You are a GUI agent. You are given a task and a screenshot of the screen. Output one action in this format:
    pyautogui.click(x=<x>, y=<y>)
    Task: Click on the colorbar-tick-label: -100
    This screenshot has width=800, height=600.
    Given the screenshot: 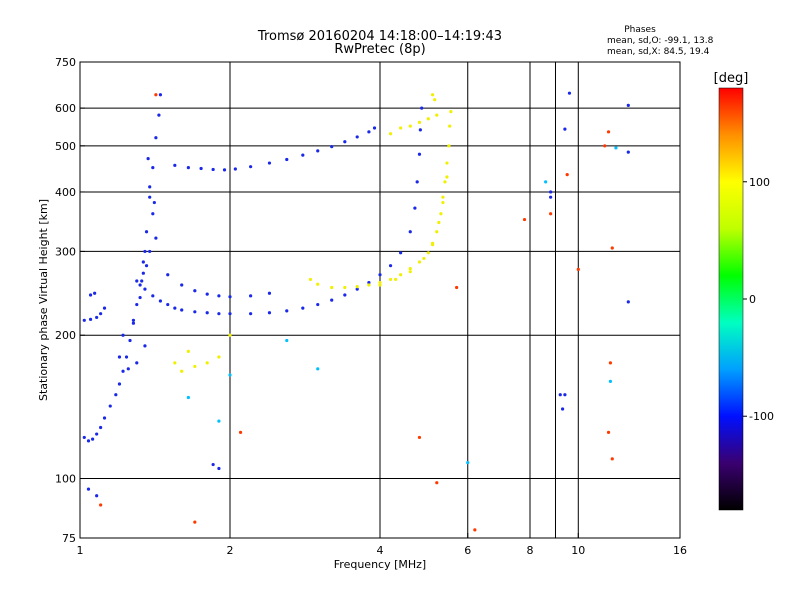 What is the action you would take?
    pyautogui.click(x=761, y=416)
    